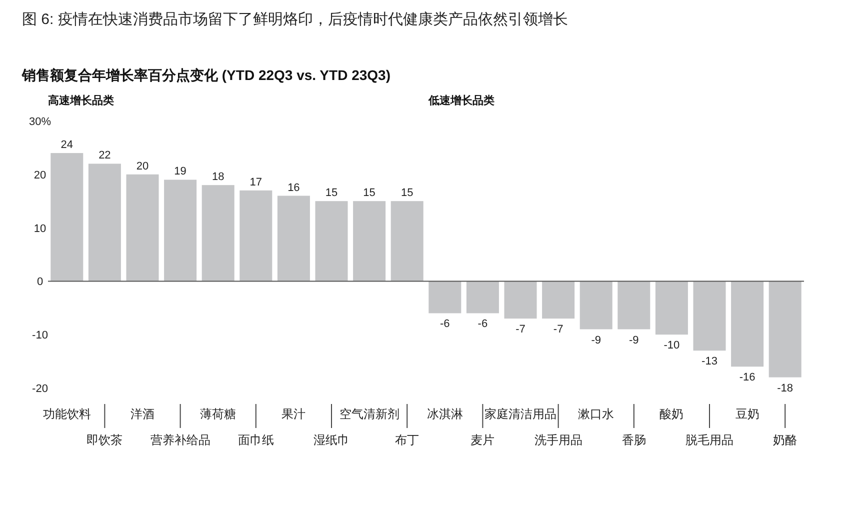 This screenshot has width=850, height=513. Describe the element at coordinates (407, 440) in the screenshot. I see `x-tick-label: 布丁` at that location.